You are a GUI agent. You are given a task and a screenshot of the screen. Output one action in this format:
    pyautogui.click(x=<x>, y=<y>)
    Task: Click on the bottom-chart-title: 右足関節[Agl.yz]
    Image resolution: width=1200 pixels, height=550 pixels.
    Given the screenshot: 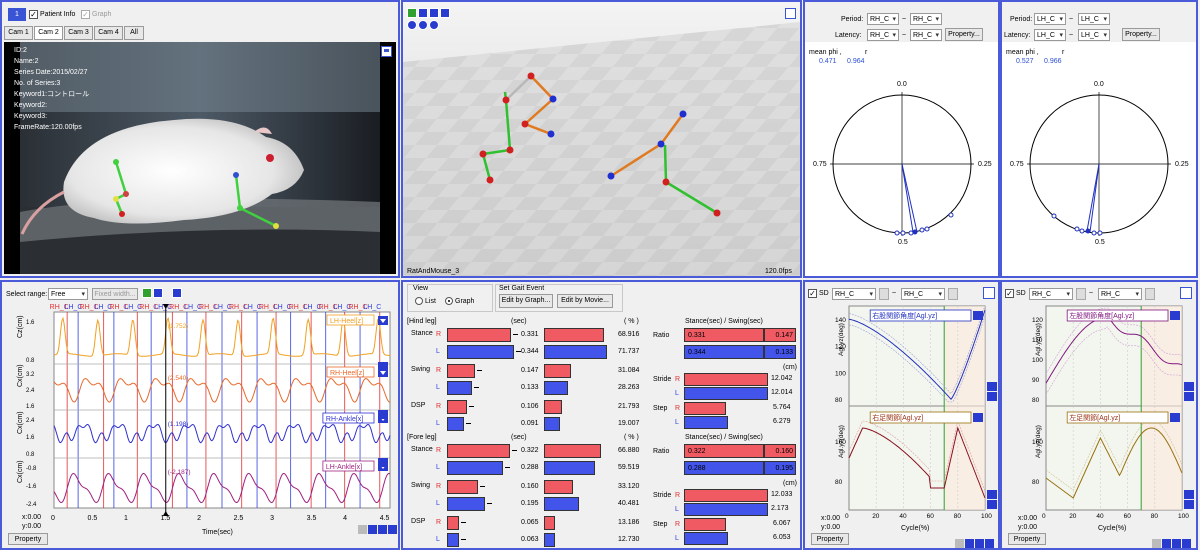 What is the action you would take?
    pyautogui.click(x=897, y=417)
    